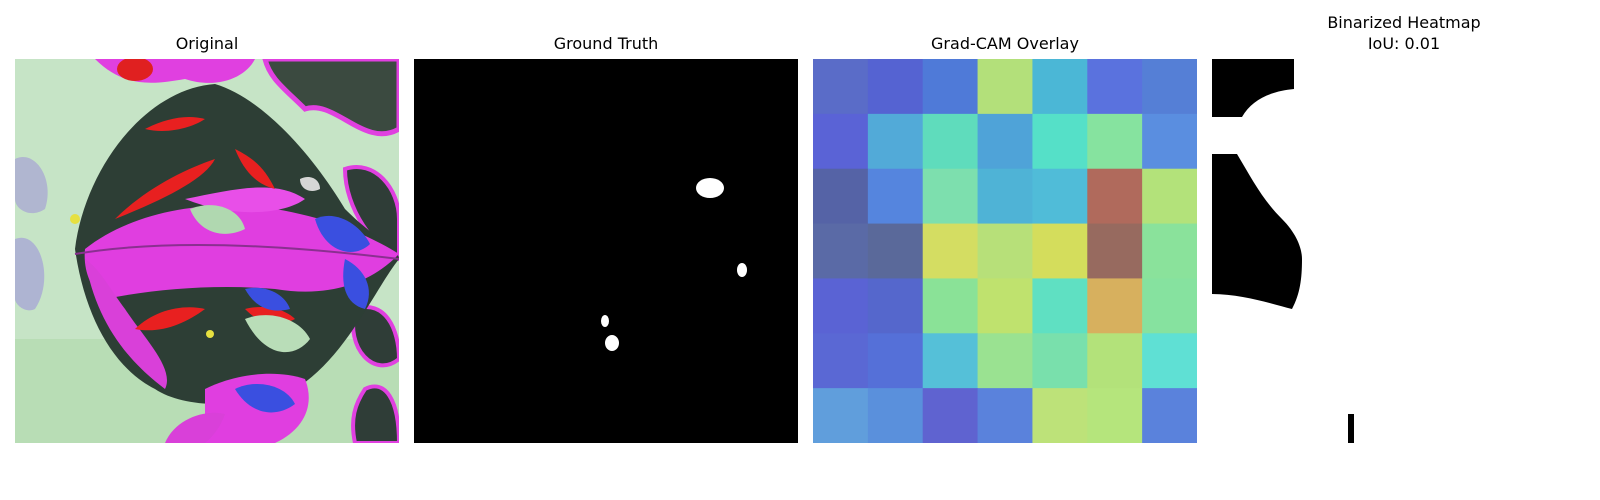  Describe the element at coordinates (1404, 43) in the screenshot. I see `iou-label: IoU: 0.01` at that location.